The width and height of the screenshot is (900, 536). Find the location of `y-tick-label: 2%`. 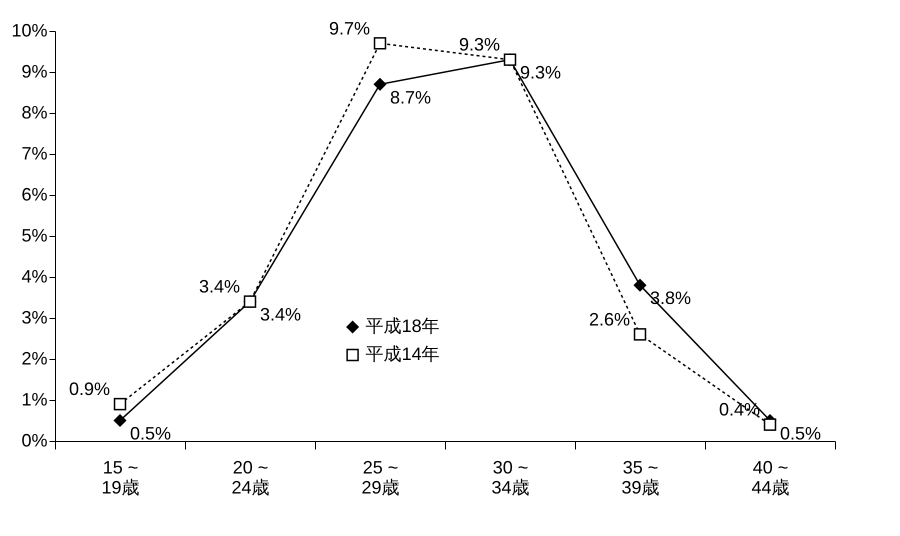

y-tick-label: 2% is located at coordinates (34, 358).